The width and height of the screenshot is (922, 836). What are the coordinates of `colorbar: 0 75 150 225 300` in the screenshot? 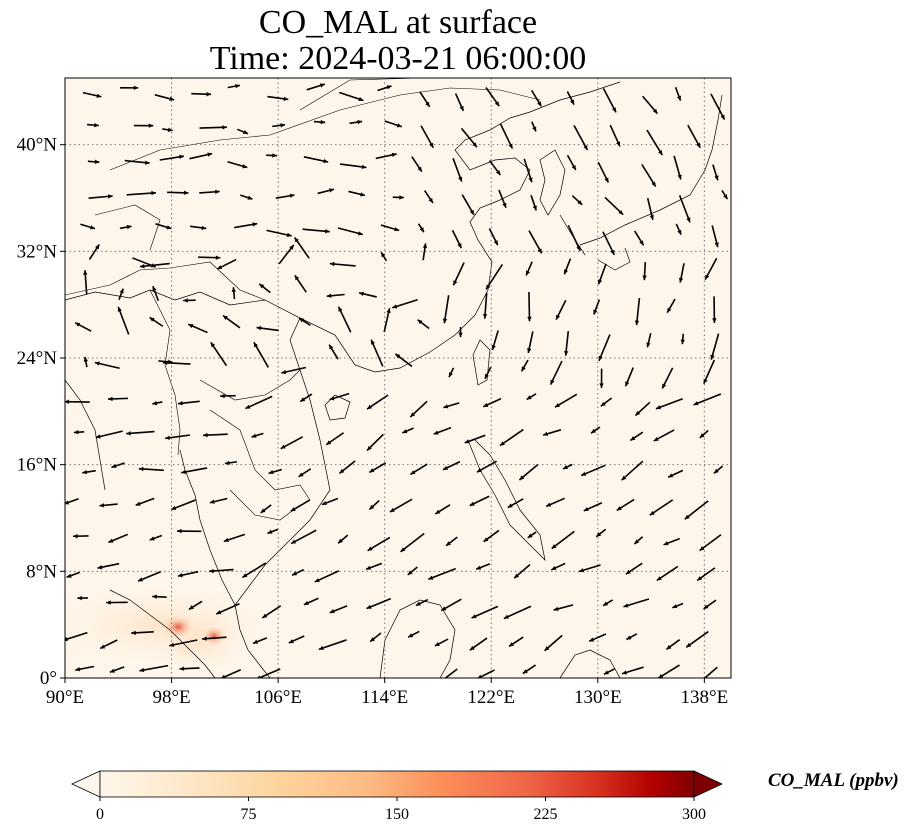 It's located at (397, 796).